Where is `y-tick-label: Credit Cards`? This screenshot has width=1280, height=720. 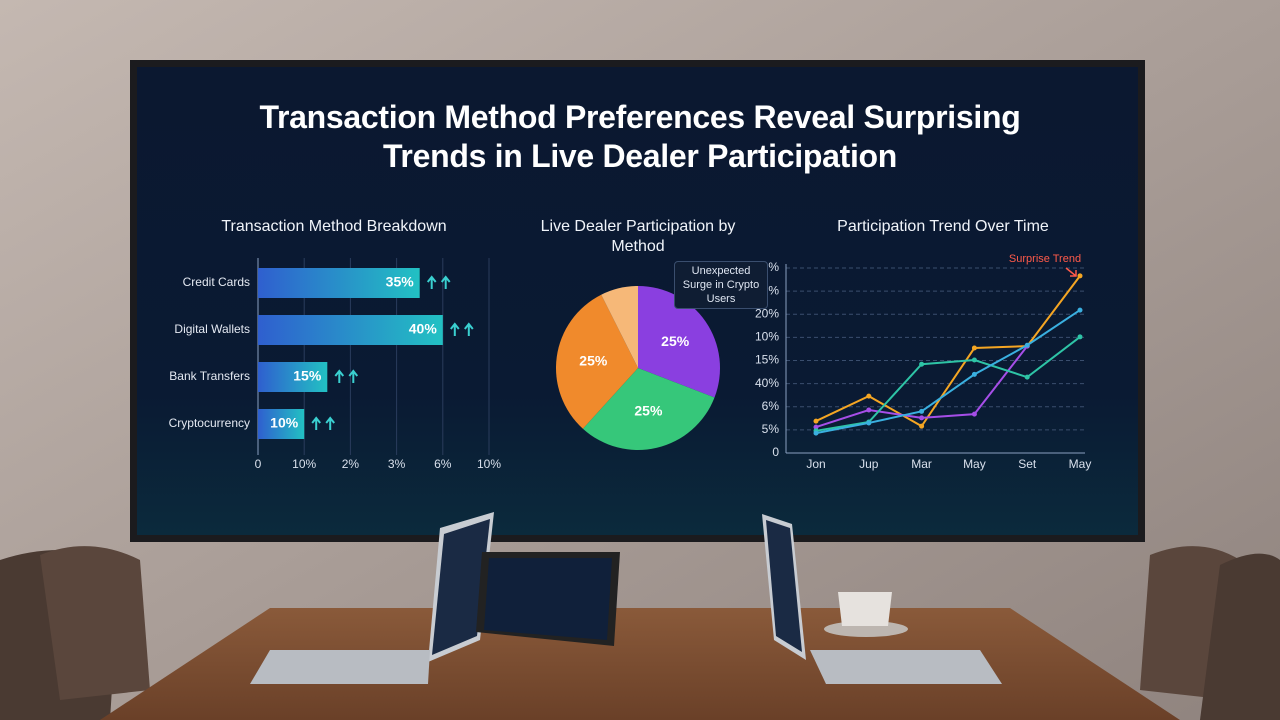
y-tick-label: Credit Cards is located at coordinates (216, 282).